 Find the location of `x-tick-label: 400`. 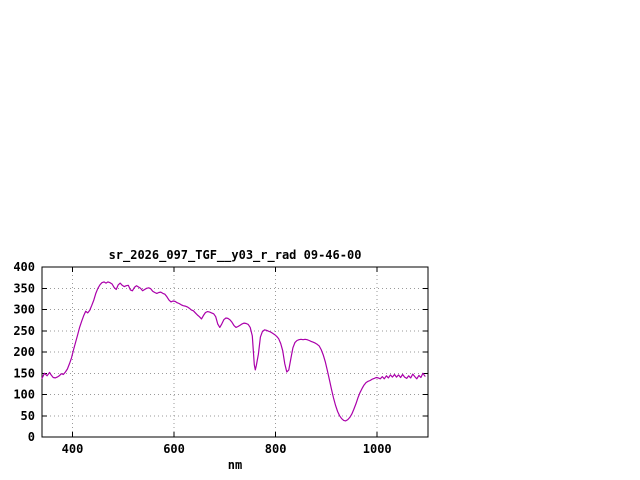

x-tick-label: 400 is located at coordinates (73, 449).